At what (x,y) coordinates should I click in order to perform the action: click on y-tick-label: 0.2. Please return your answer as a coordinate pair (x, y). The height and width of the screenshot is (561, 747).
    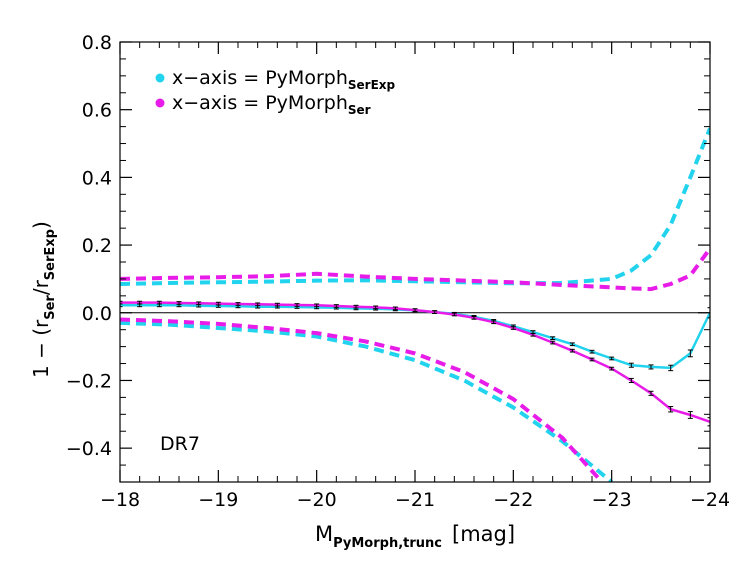
    Looking at the image, I should click on (97, 246).